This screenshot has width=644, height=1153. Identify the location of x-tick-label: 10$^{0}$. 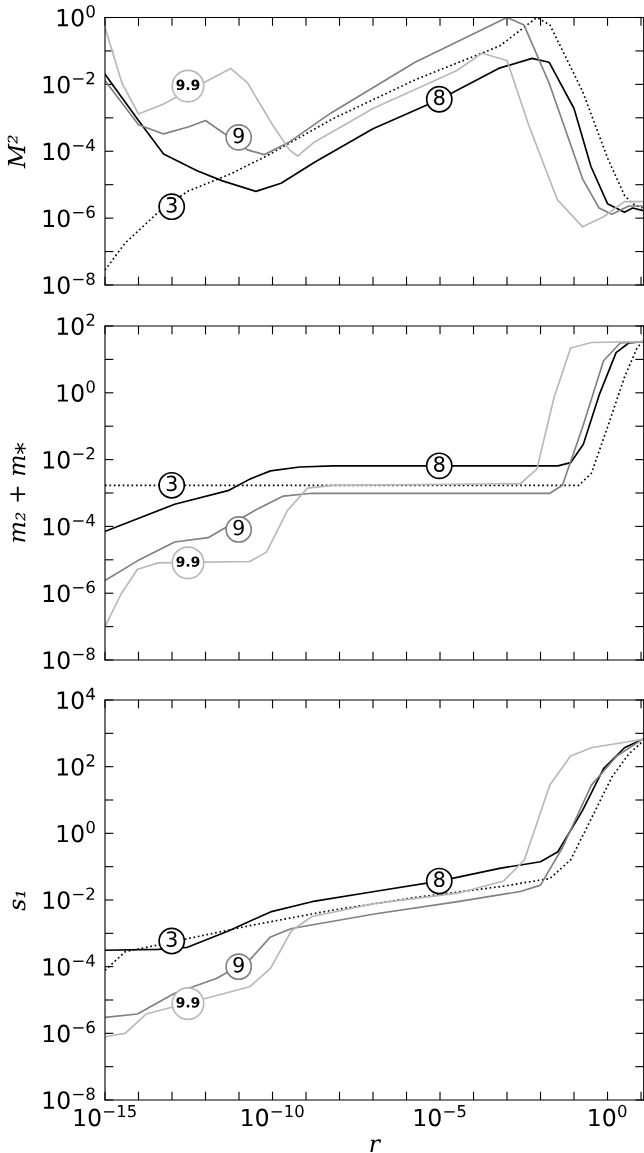
(608, 1115).